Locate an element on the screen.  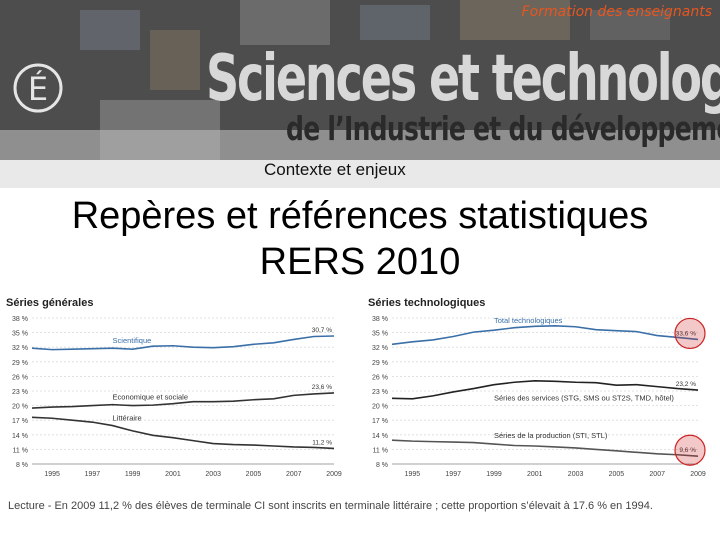
series-end-value-label: 11,2 % is located at coordinates (322, 442).